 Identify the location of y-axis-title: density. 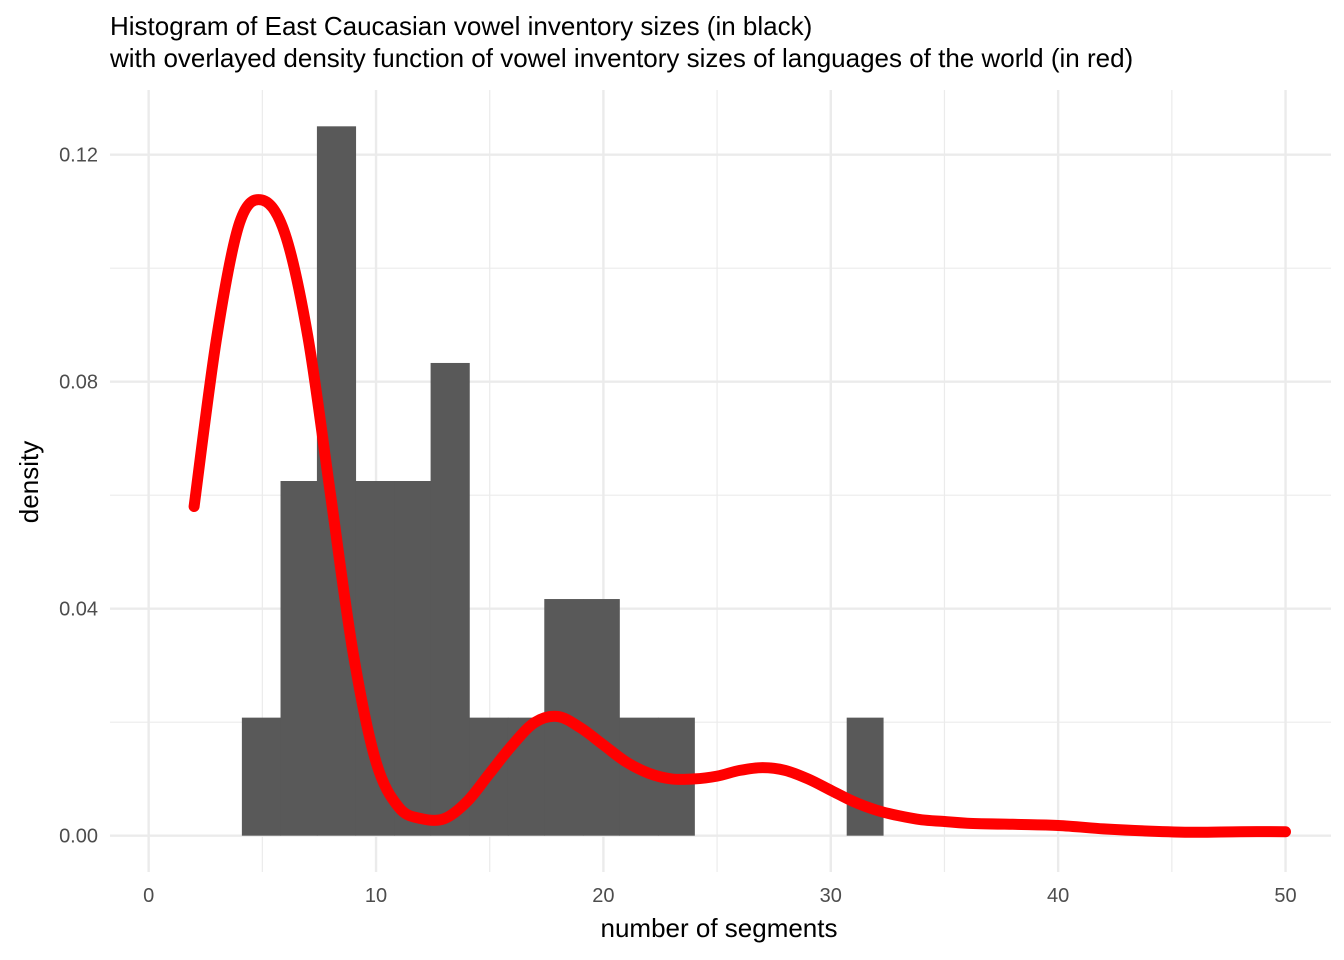
(29, 482).